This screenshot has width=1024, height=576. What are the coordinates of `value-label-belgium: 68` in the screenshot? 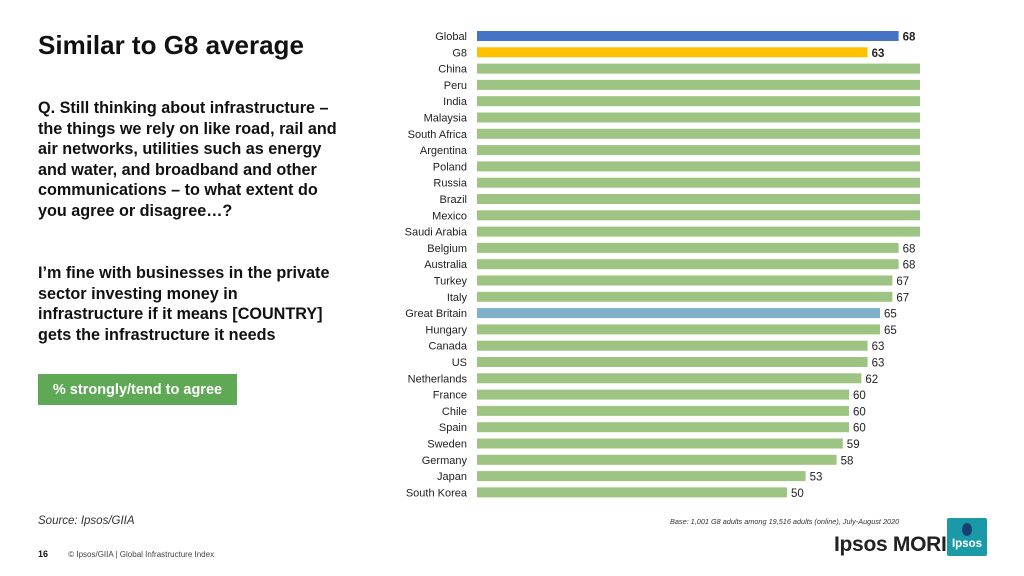 It's located at (909, 249).